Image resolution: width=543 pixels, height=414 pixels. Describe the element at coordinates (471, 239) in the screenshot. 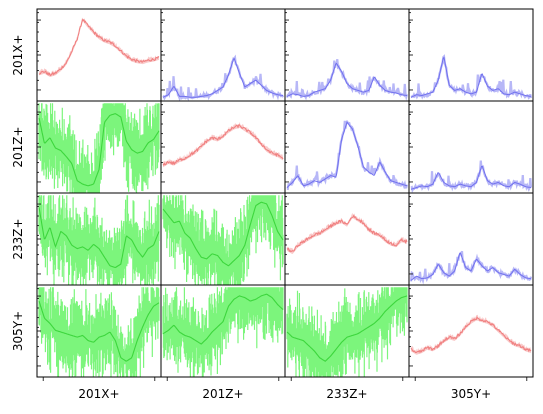

I see `panel-233z-305y` at that location.